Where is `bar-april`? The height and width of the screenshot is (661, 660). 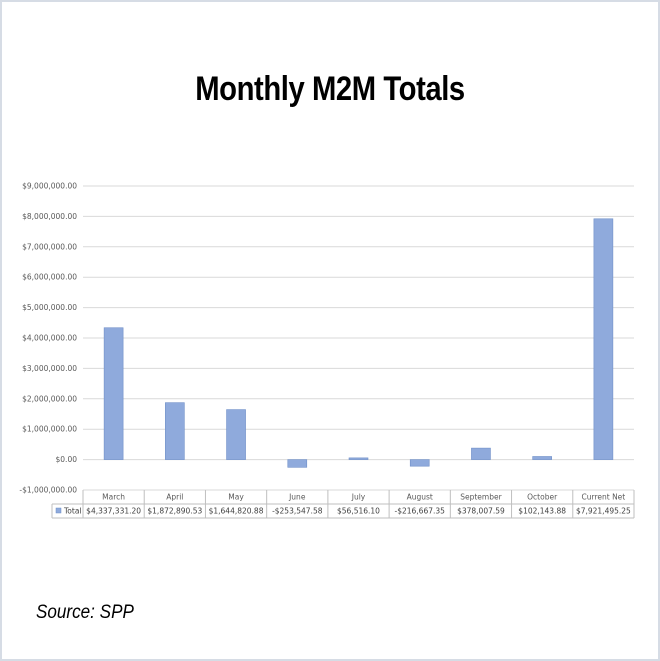 bar-april is located at coordinates (175, 431).